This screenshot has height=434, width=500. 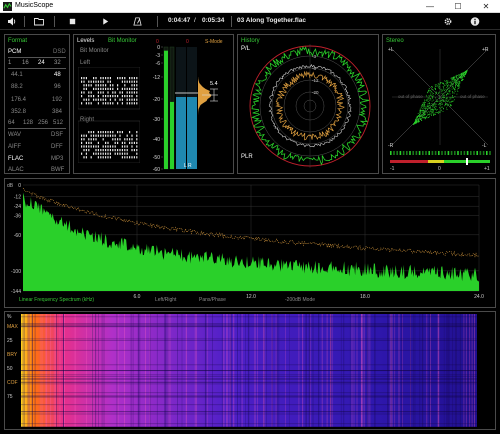 What do you see at coordinates (105, 21) in the screenshot?
I see `play-icon` at bounding box center [105, 21].